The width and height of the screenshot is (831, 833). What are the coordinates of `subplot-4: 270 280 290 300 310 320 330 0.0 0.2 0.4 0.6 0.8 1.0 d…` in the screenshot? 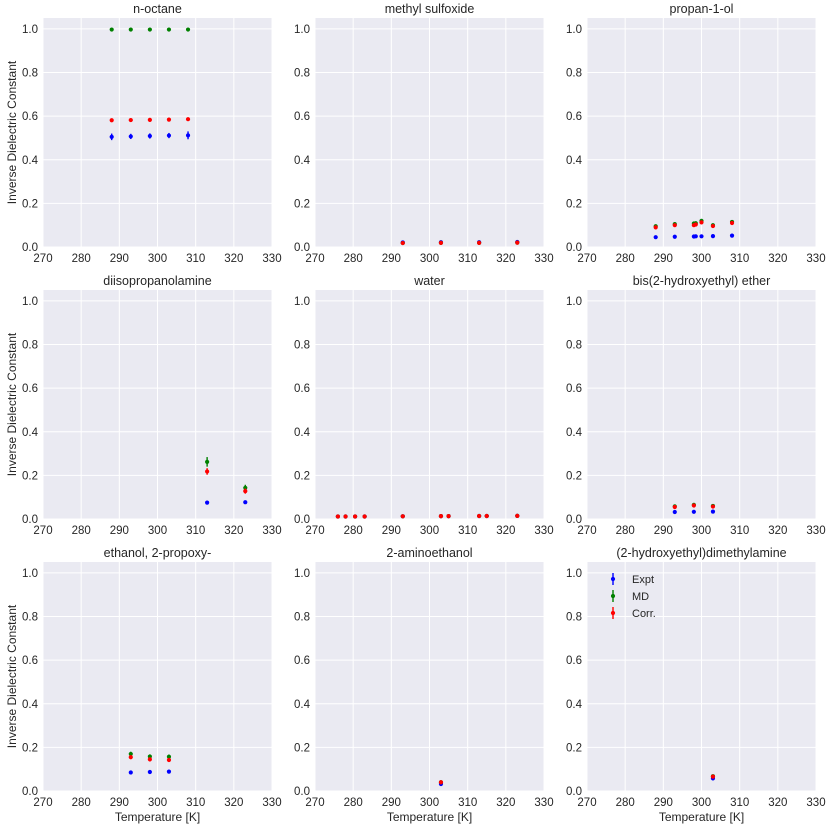 It's located at (143, 405).